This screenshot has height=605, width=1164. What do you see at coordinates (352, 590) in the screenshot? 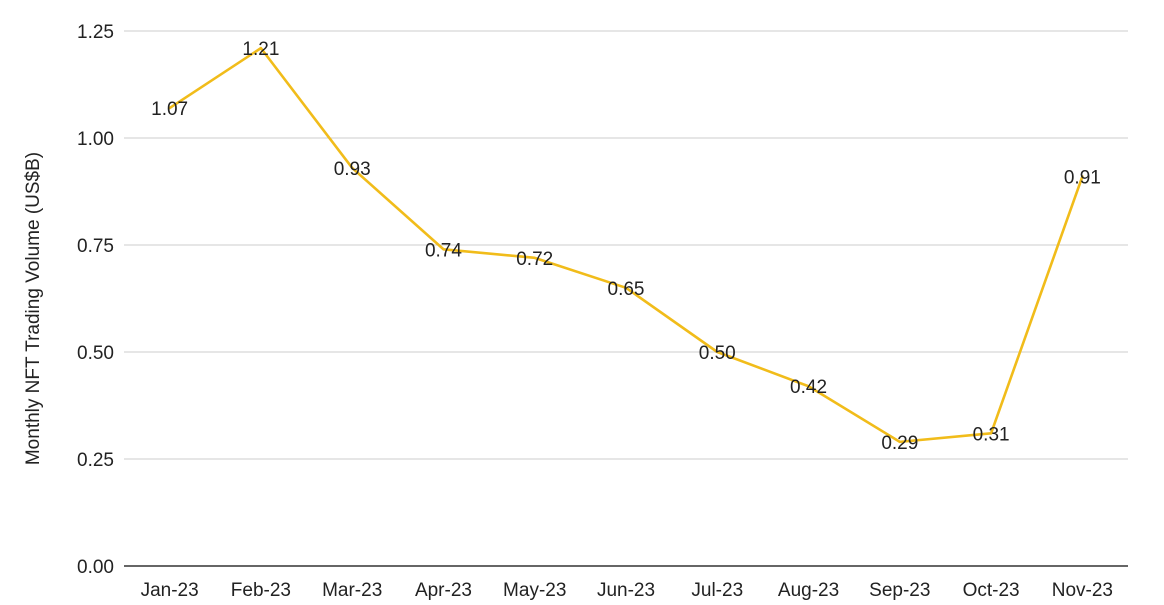
I see `x-tick-label: Mar-23` at bounding box center [352, 590].